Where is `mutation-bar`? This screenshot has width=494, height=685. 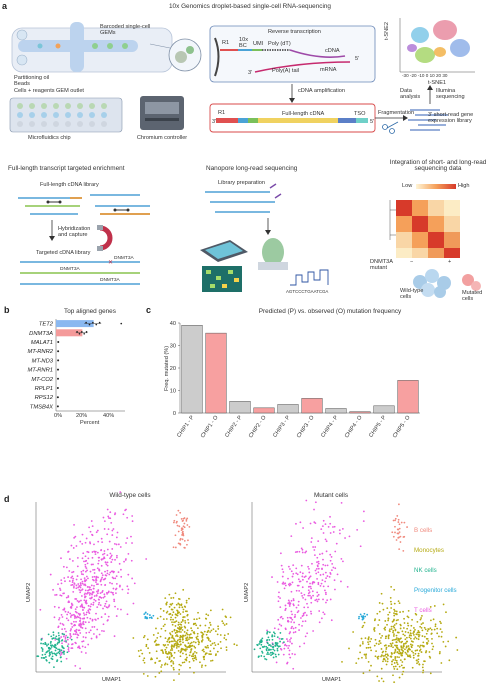
mutation-bar is located at coordinates (336, 411).